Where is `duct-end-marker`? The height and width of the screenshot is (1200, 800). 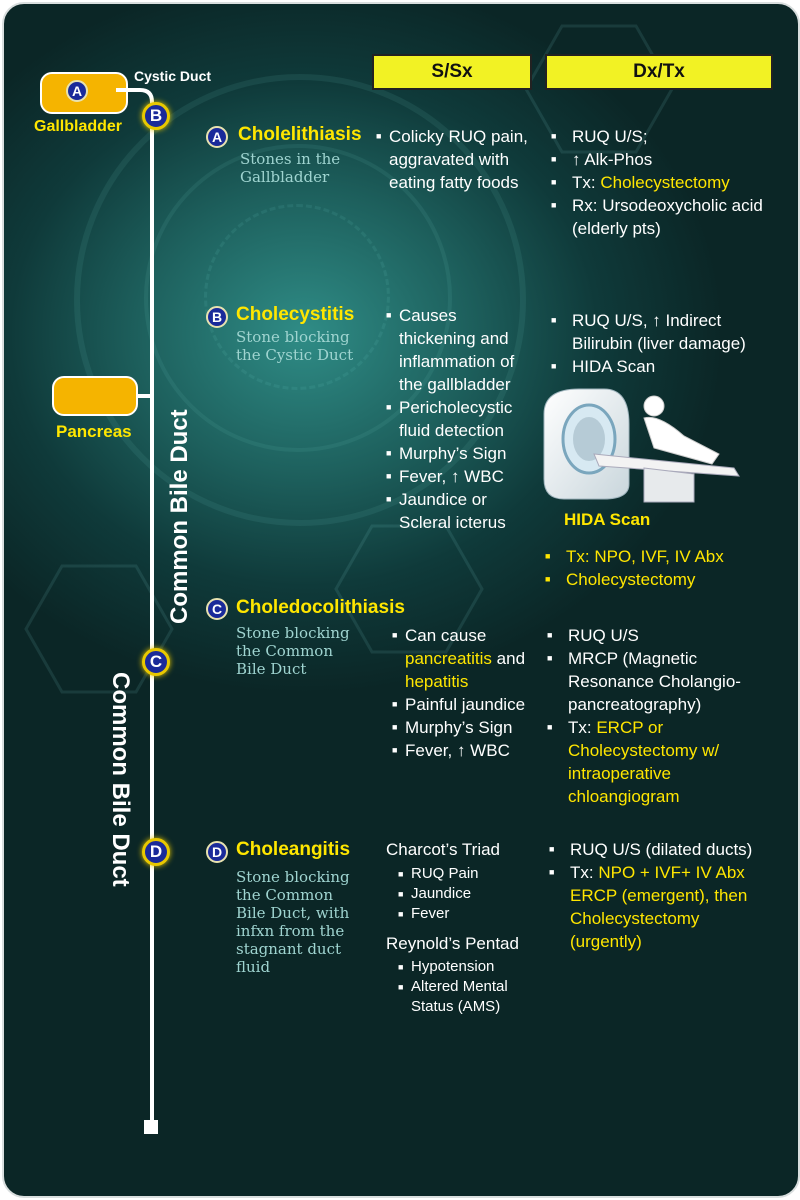 duct-end-marker is located at coordinates (151, 1127).